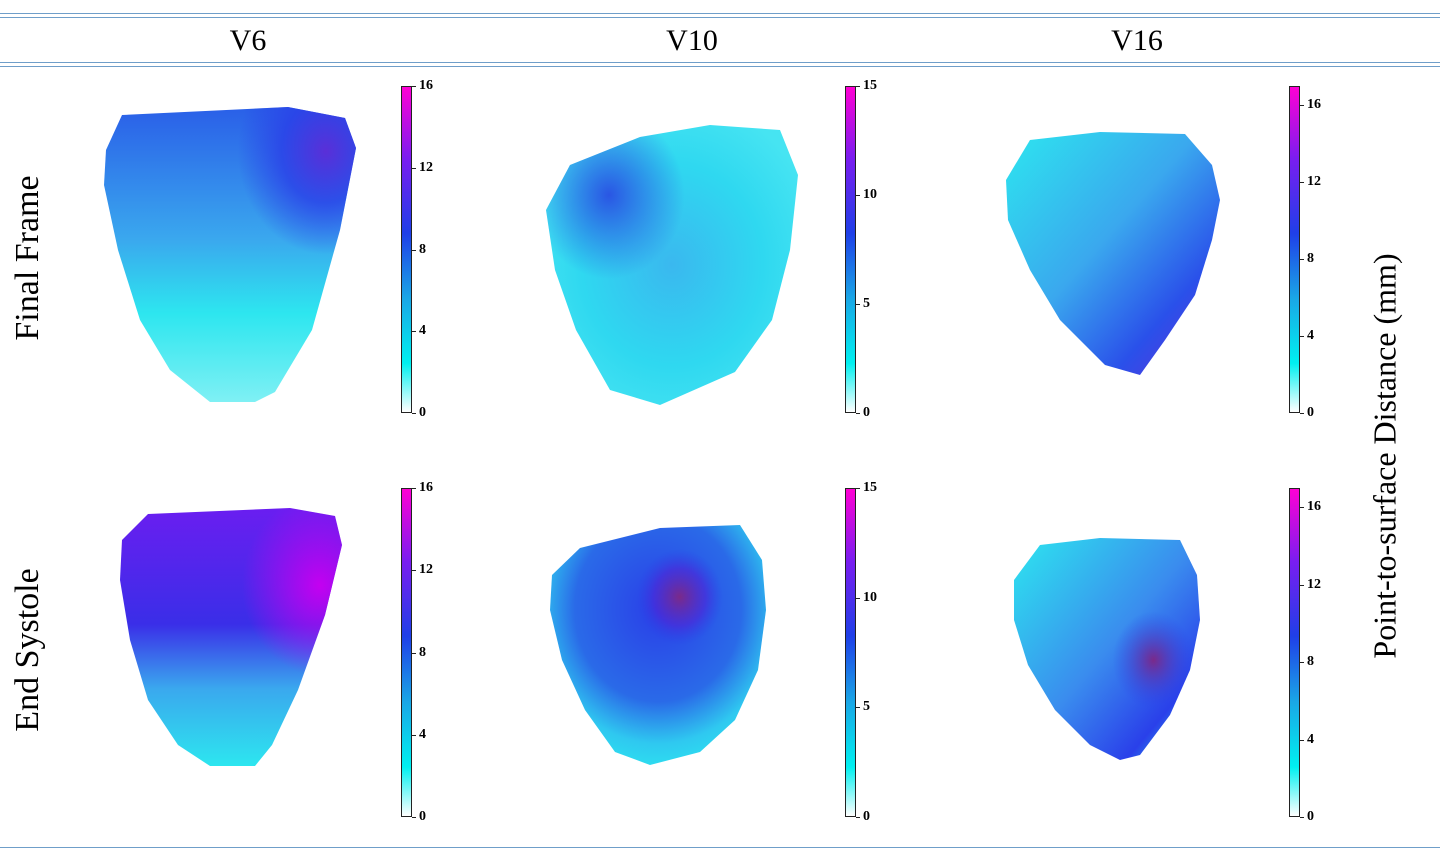 Image resolution: width=1440 pixels, height=861 pixels. What do you see at coordinates (406, 652) in the screenshot?
I see `colorbar-v6-end-systole` at bounding box center [406, 652].